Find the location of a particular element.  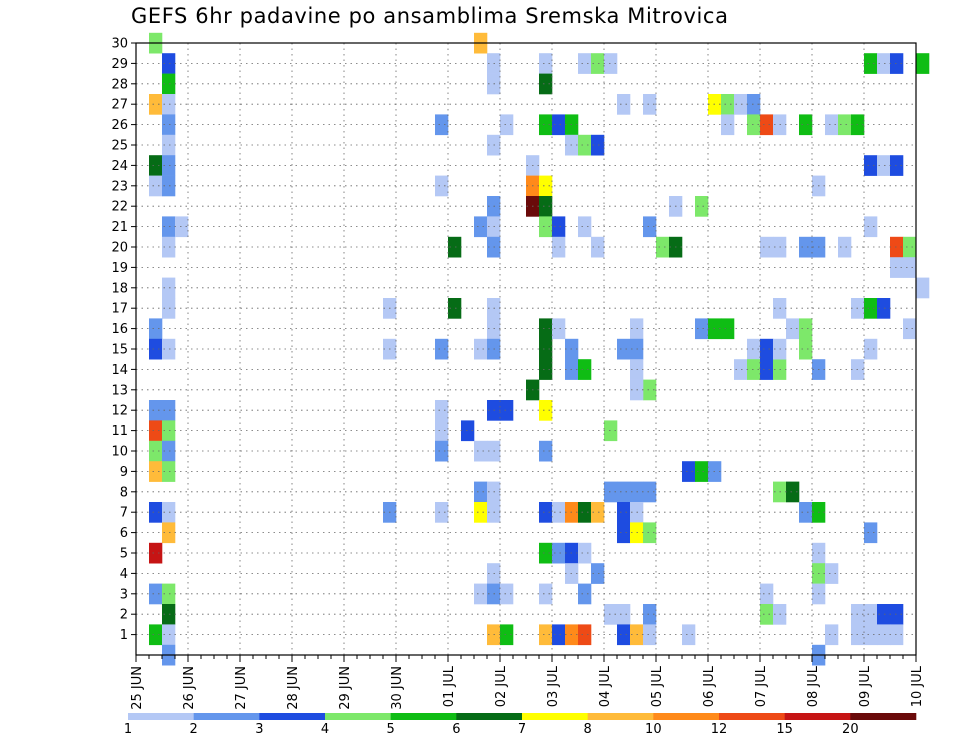

y-tick-label: 29 is located at coordinates (119, 64).